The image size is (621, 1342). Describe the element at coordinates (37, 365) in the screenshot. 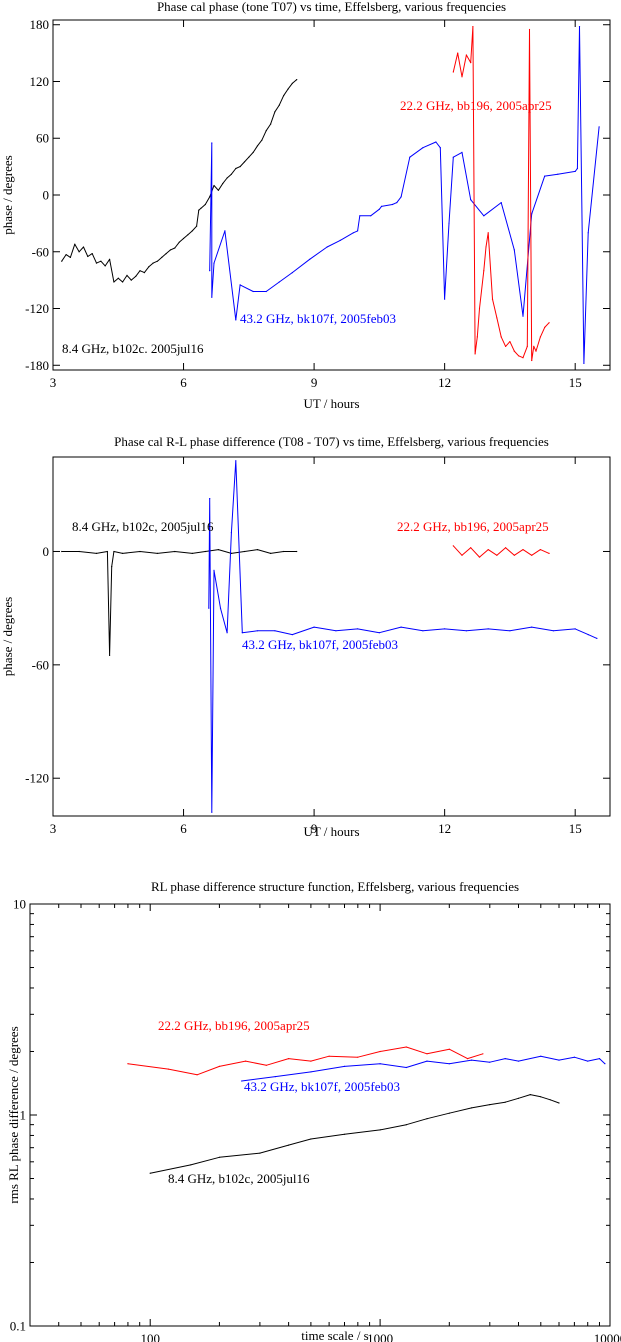

I see `y-tick-label: -180` at that location.